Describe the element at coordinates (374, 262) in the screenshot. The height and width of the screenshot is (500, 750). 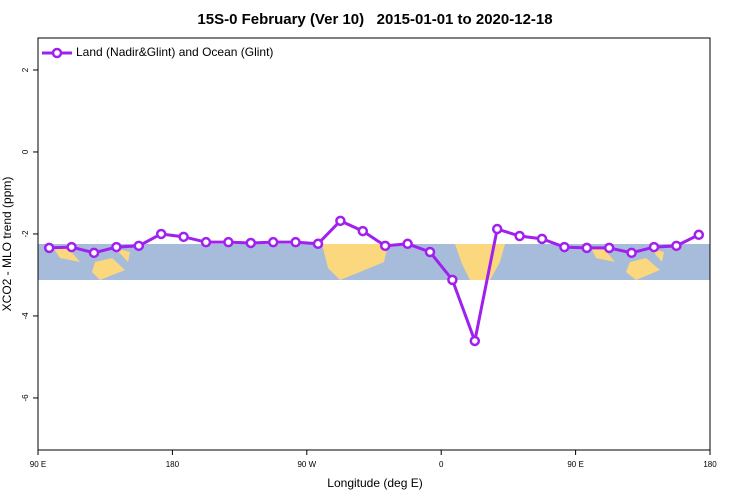
I see `map-band` at that location.